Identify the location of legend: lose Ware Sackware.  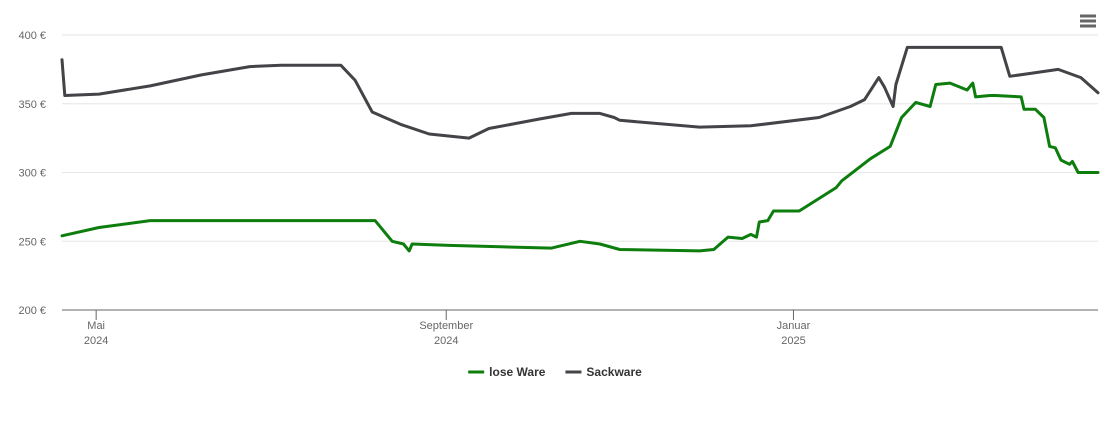
(555, 372).